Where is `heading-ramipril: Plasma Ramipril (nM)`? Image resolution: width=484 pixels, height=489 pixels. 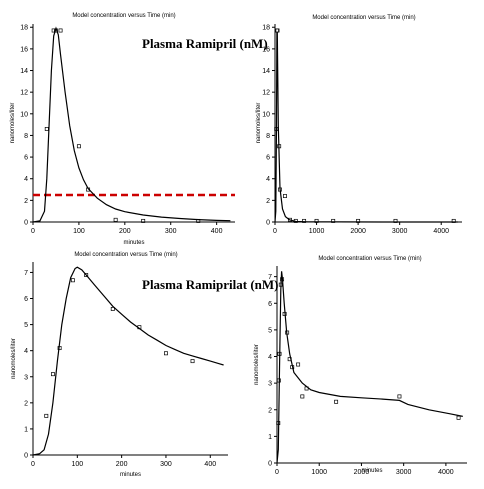 heading-ramipril: Plasma Ramipril (nM) is located at coordinates (205, 43).